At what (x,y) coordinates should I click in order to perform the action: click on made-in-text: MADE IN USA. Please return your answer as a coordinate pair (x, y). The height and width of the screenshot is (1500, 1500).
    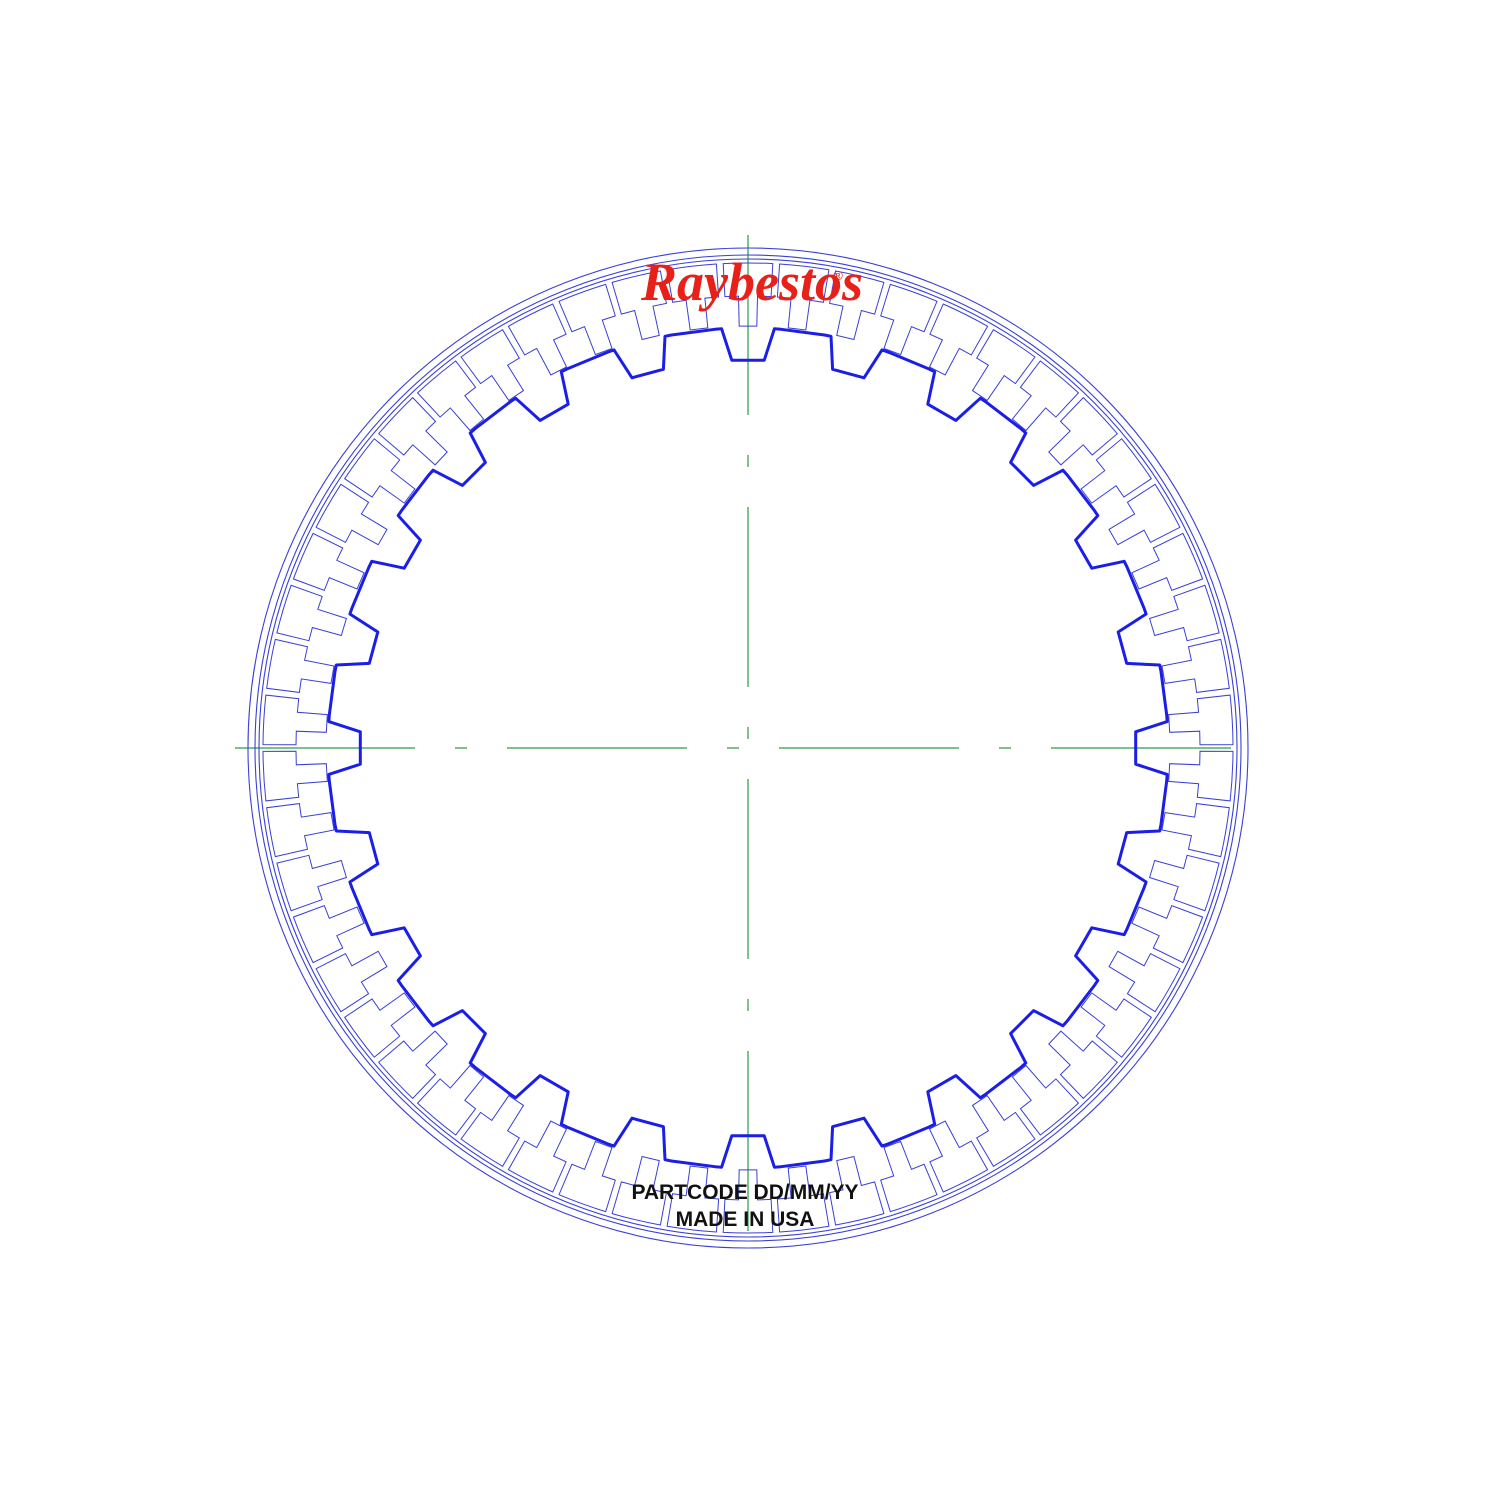
    Looking at the image, I should click on (745, 1219).